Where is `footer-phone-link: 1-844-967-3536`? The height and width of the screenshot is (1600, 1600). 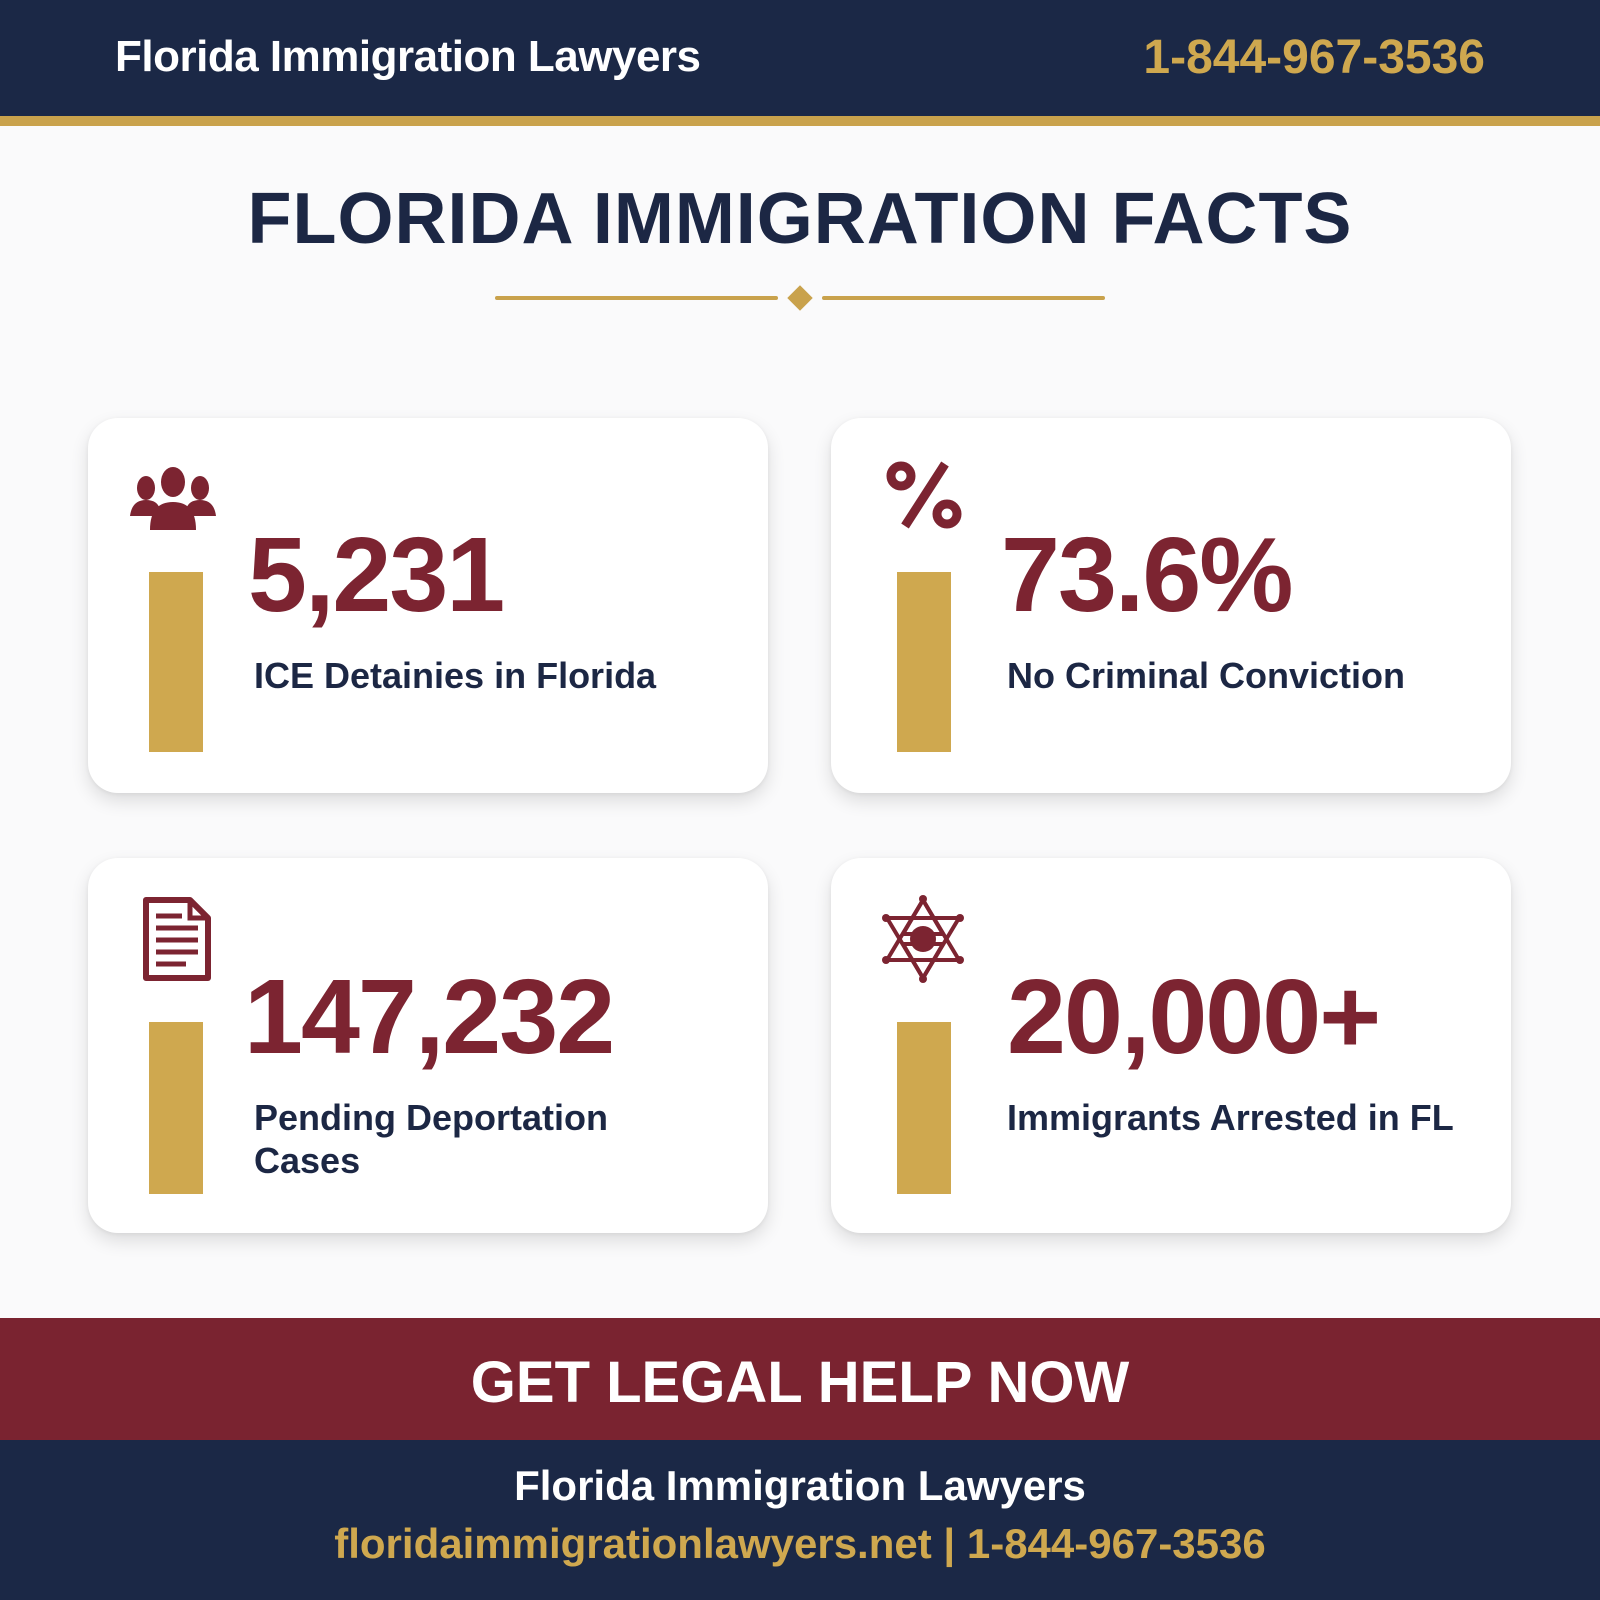
footer-phone-link: 1-844-967-3536 is located at coordinates (1116, 1543).